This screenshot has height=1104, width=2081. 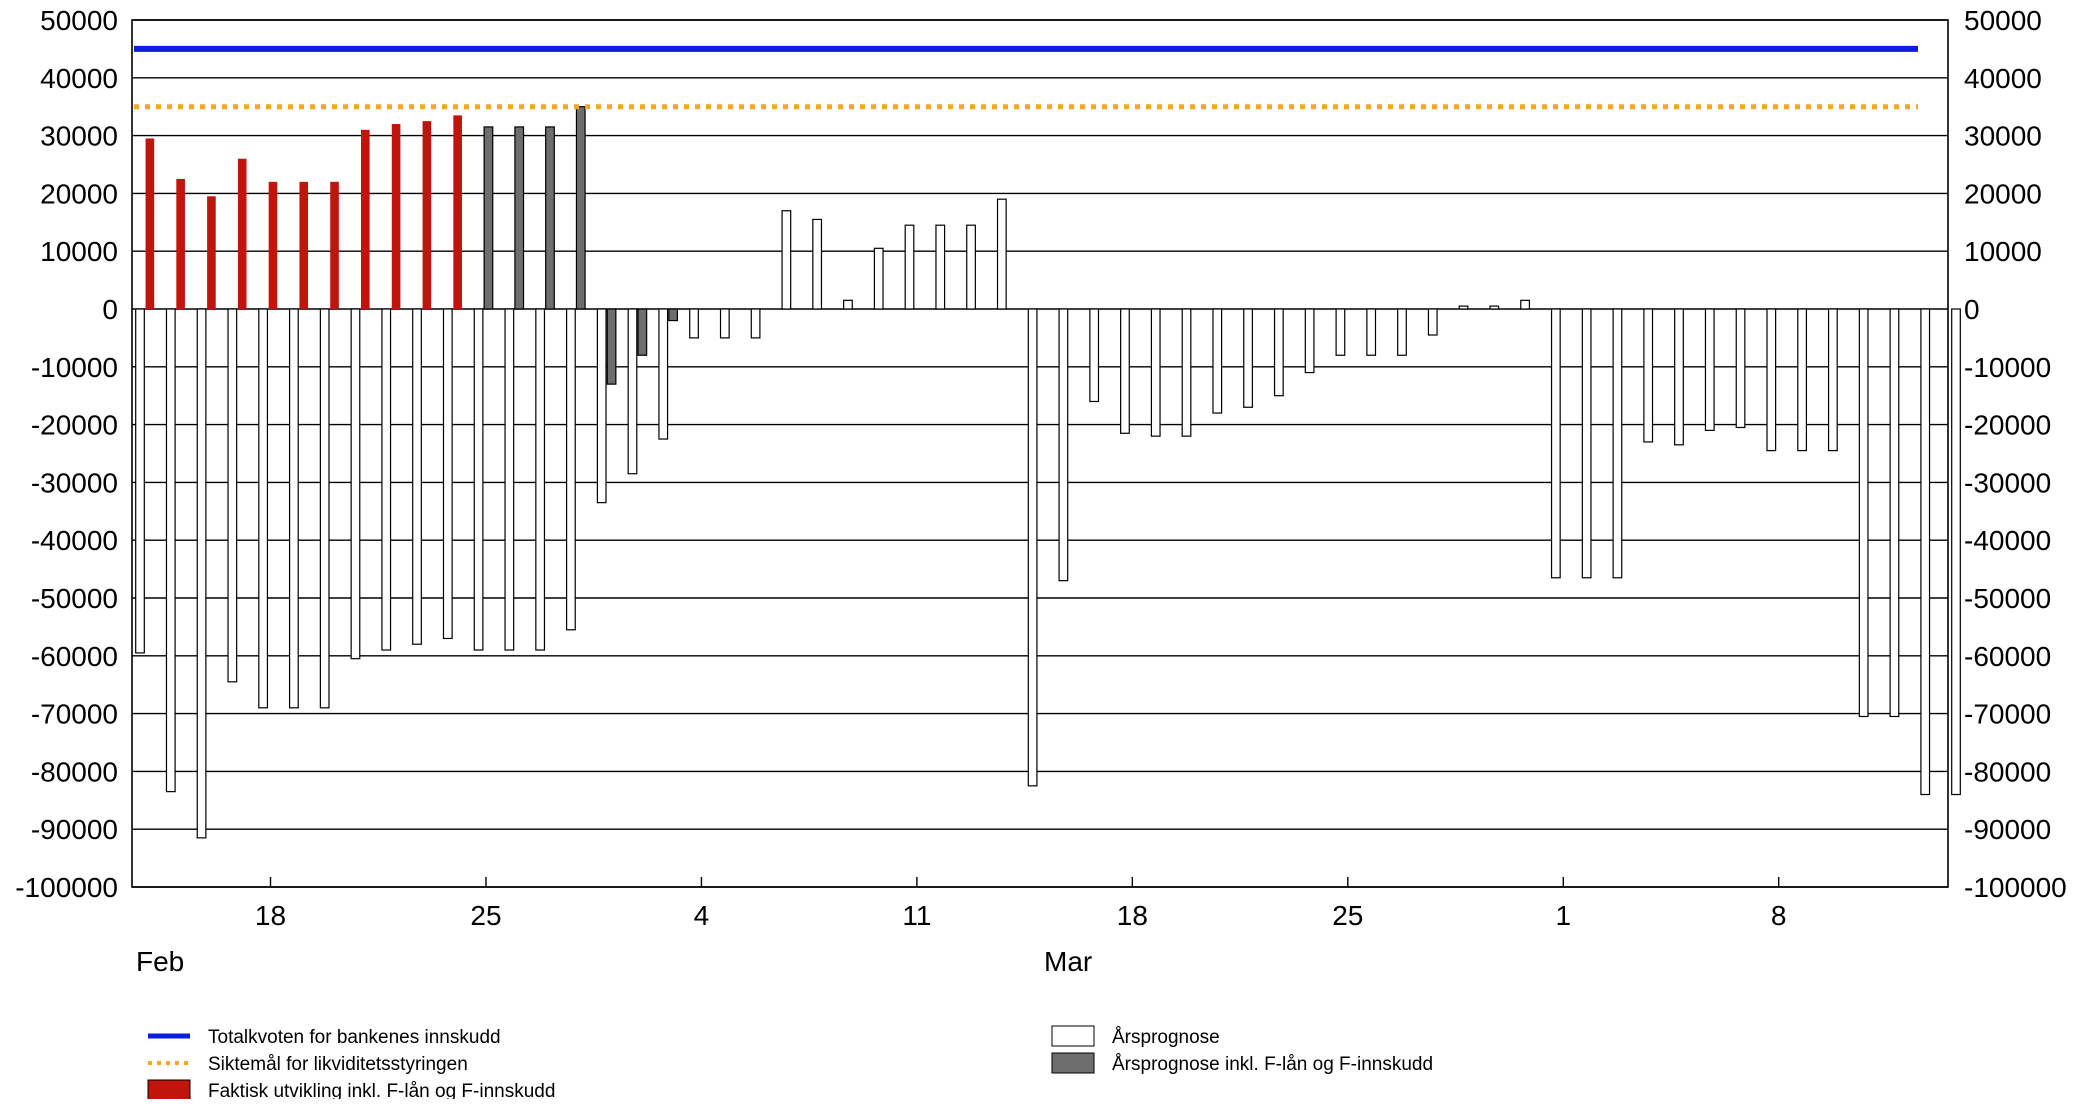 I want to click on y-tick-label-right: 20000, so click(x=2003, y=193).